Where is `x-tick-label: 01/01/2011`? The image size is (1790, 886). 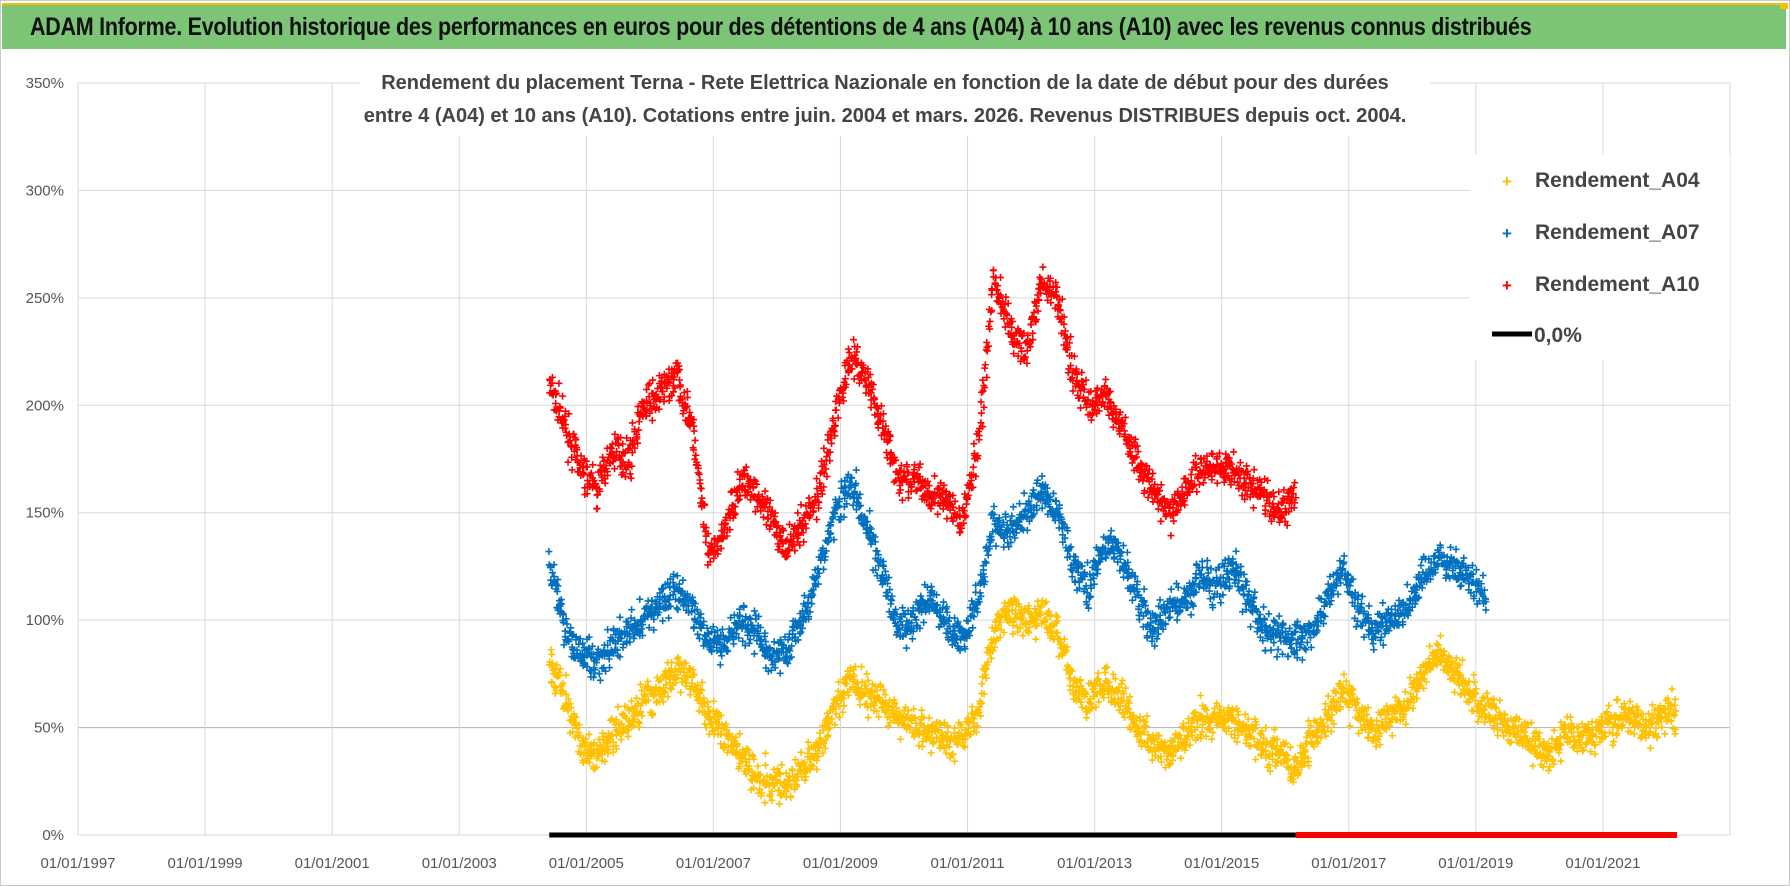
x-tick-label: 01/01/2011 is located at coordinates (968, 863).